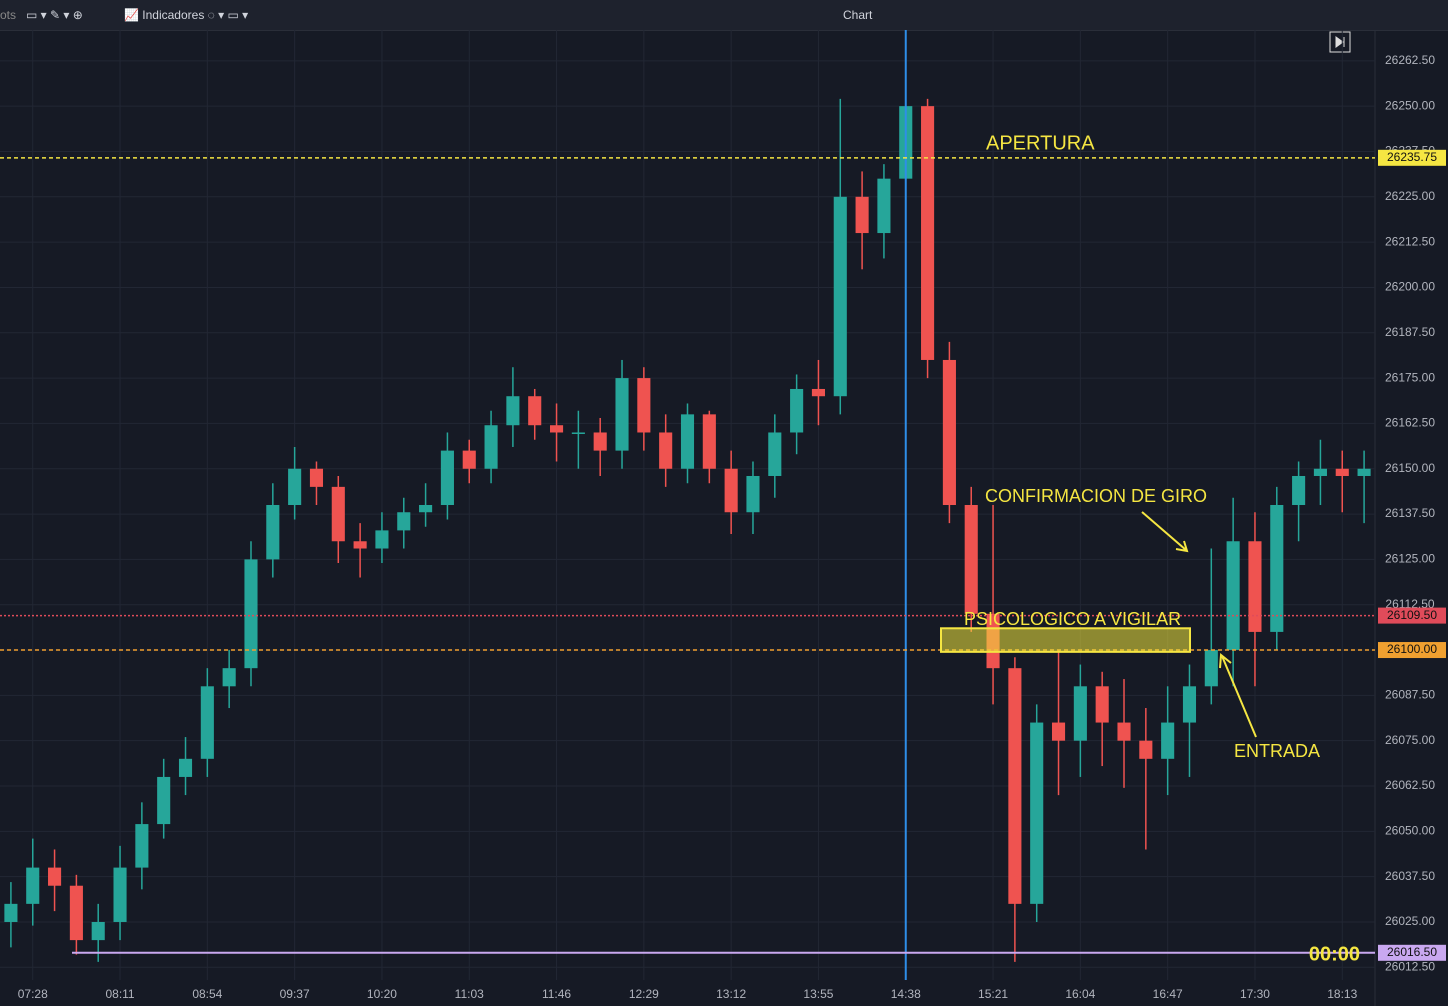  Describe the element at coordinates (906, 994) in the screenshot. I see `x-tick-label: 14:38` at that location.